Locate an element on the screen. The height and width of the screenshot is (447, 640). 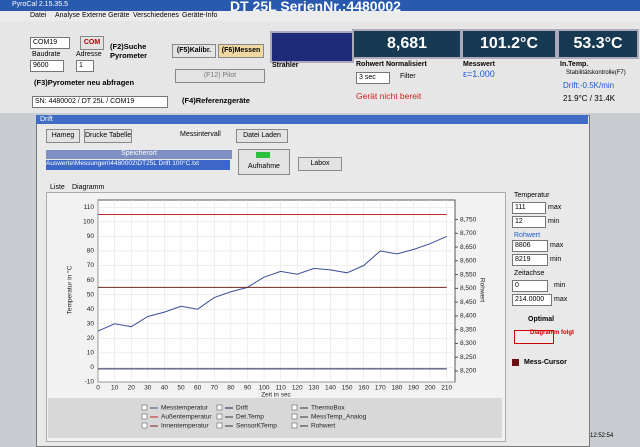
tab: Liste is located at coordinates (57, 187).